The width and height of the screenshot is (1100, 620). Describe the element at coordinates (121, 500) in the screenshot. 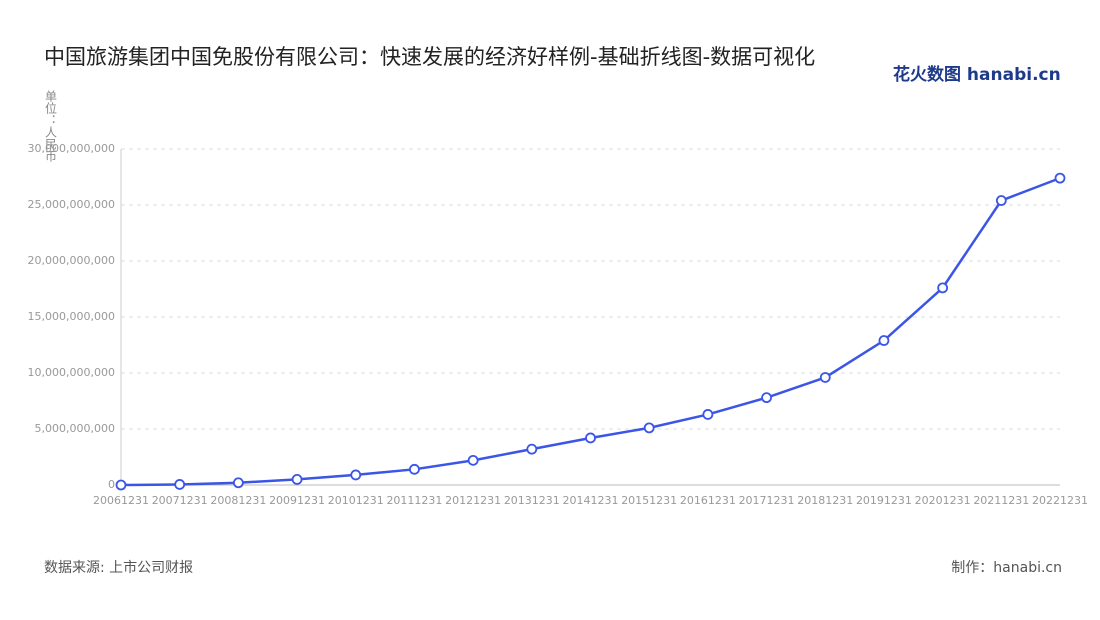

I see `x-tick-label: 20061231` at that location.